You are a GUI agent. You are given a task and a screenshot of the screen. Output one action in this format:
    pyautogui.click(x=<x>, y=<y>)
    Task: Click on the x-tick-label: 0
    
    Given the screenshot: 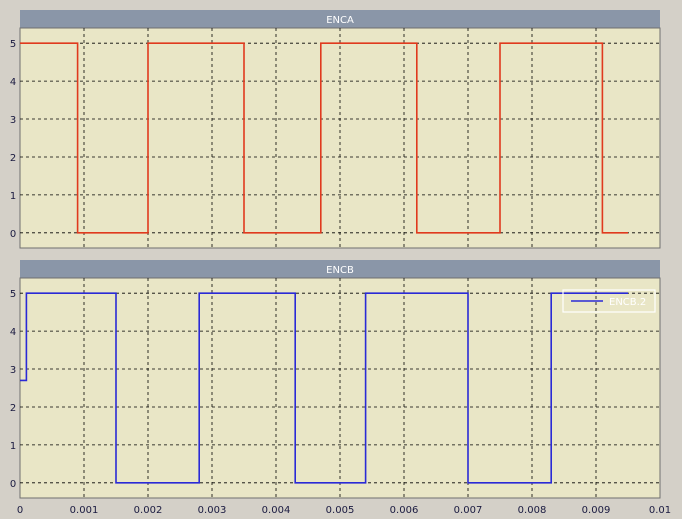 What is the action you would take?
    pyautogui.click(x=20, y=510)
    